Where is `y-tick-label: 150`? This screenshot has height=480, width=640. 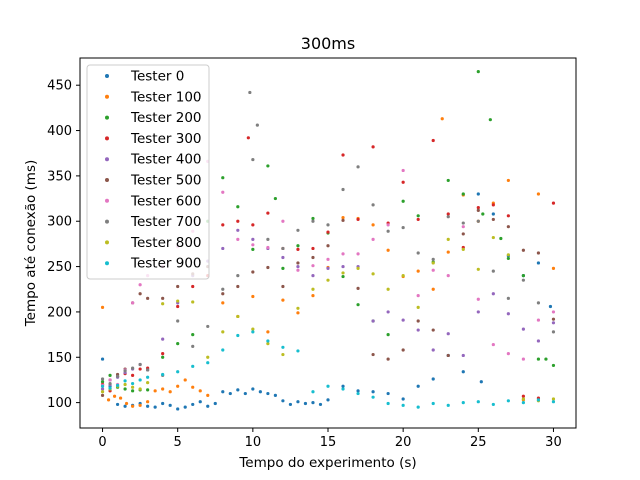
y-tick-label: 150 is located at coordinates (59, 358).